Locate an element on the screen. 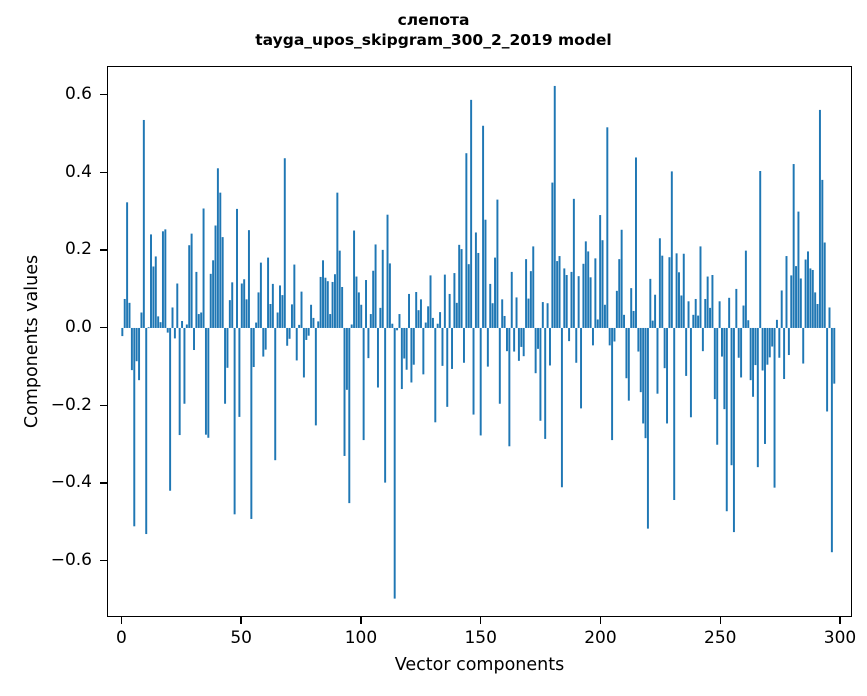 The width and height of the screenshot is (867, 696). y-tick-label: 0.2 is located at coordinates (78, 249).